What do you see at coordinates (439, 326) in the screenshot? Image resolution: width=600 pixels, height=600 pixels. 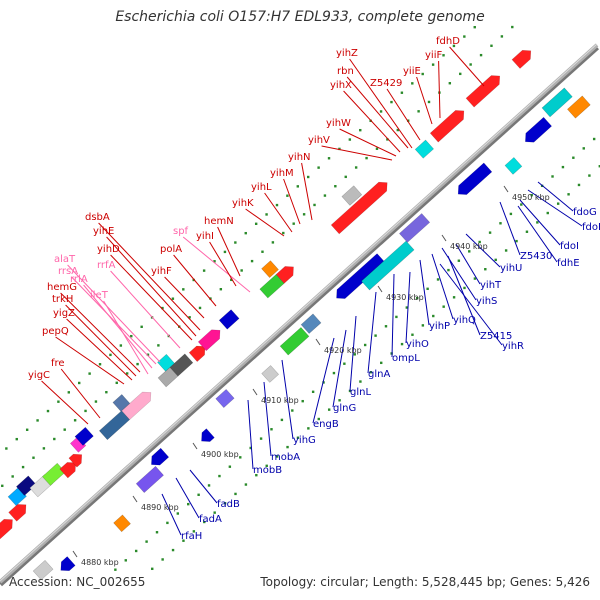 I see `gene-label: yihP` at bounding box center [439, 326].